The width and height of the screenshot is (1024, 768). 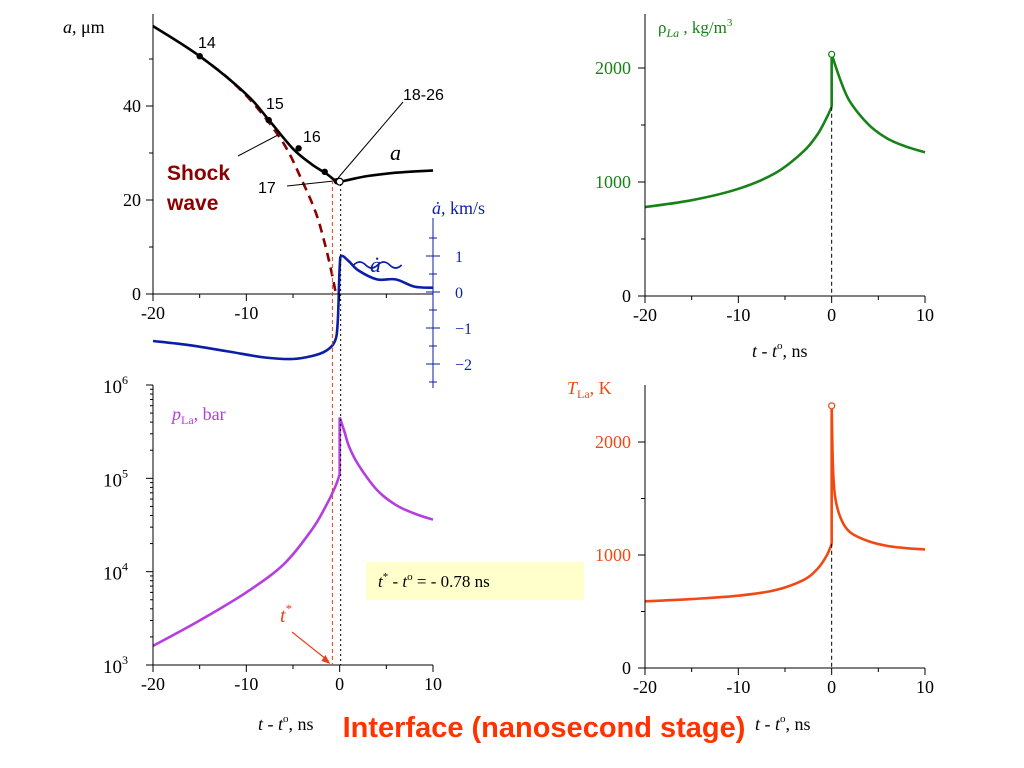 What do you see at coordinates (423, 95) in the screenshot?
I see `point-label-18-26: 18-26` at bounding box center [423, 95].